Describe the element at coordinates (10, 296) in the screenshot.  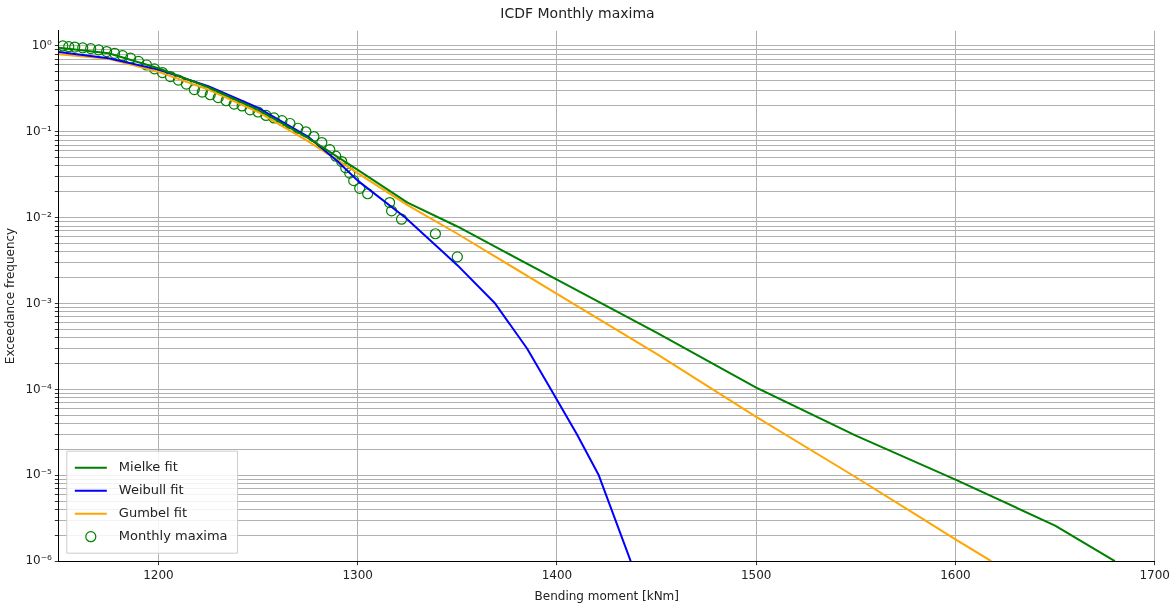
I see `y-axis-title: Exceedance frequency` at that location.